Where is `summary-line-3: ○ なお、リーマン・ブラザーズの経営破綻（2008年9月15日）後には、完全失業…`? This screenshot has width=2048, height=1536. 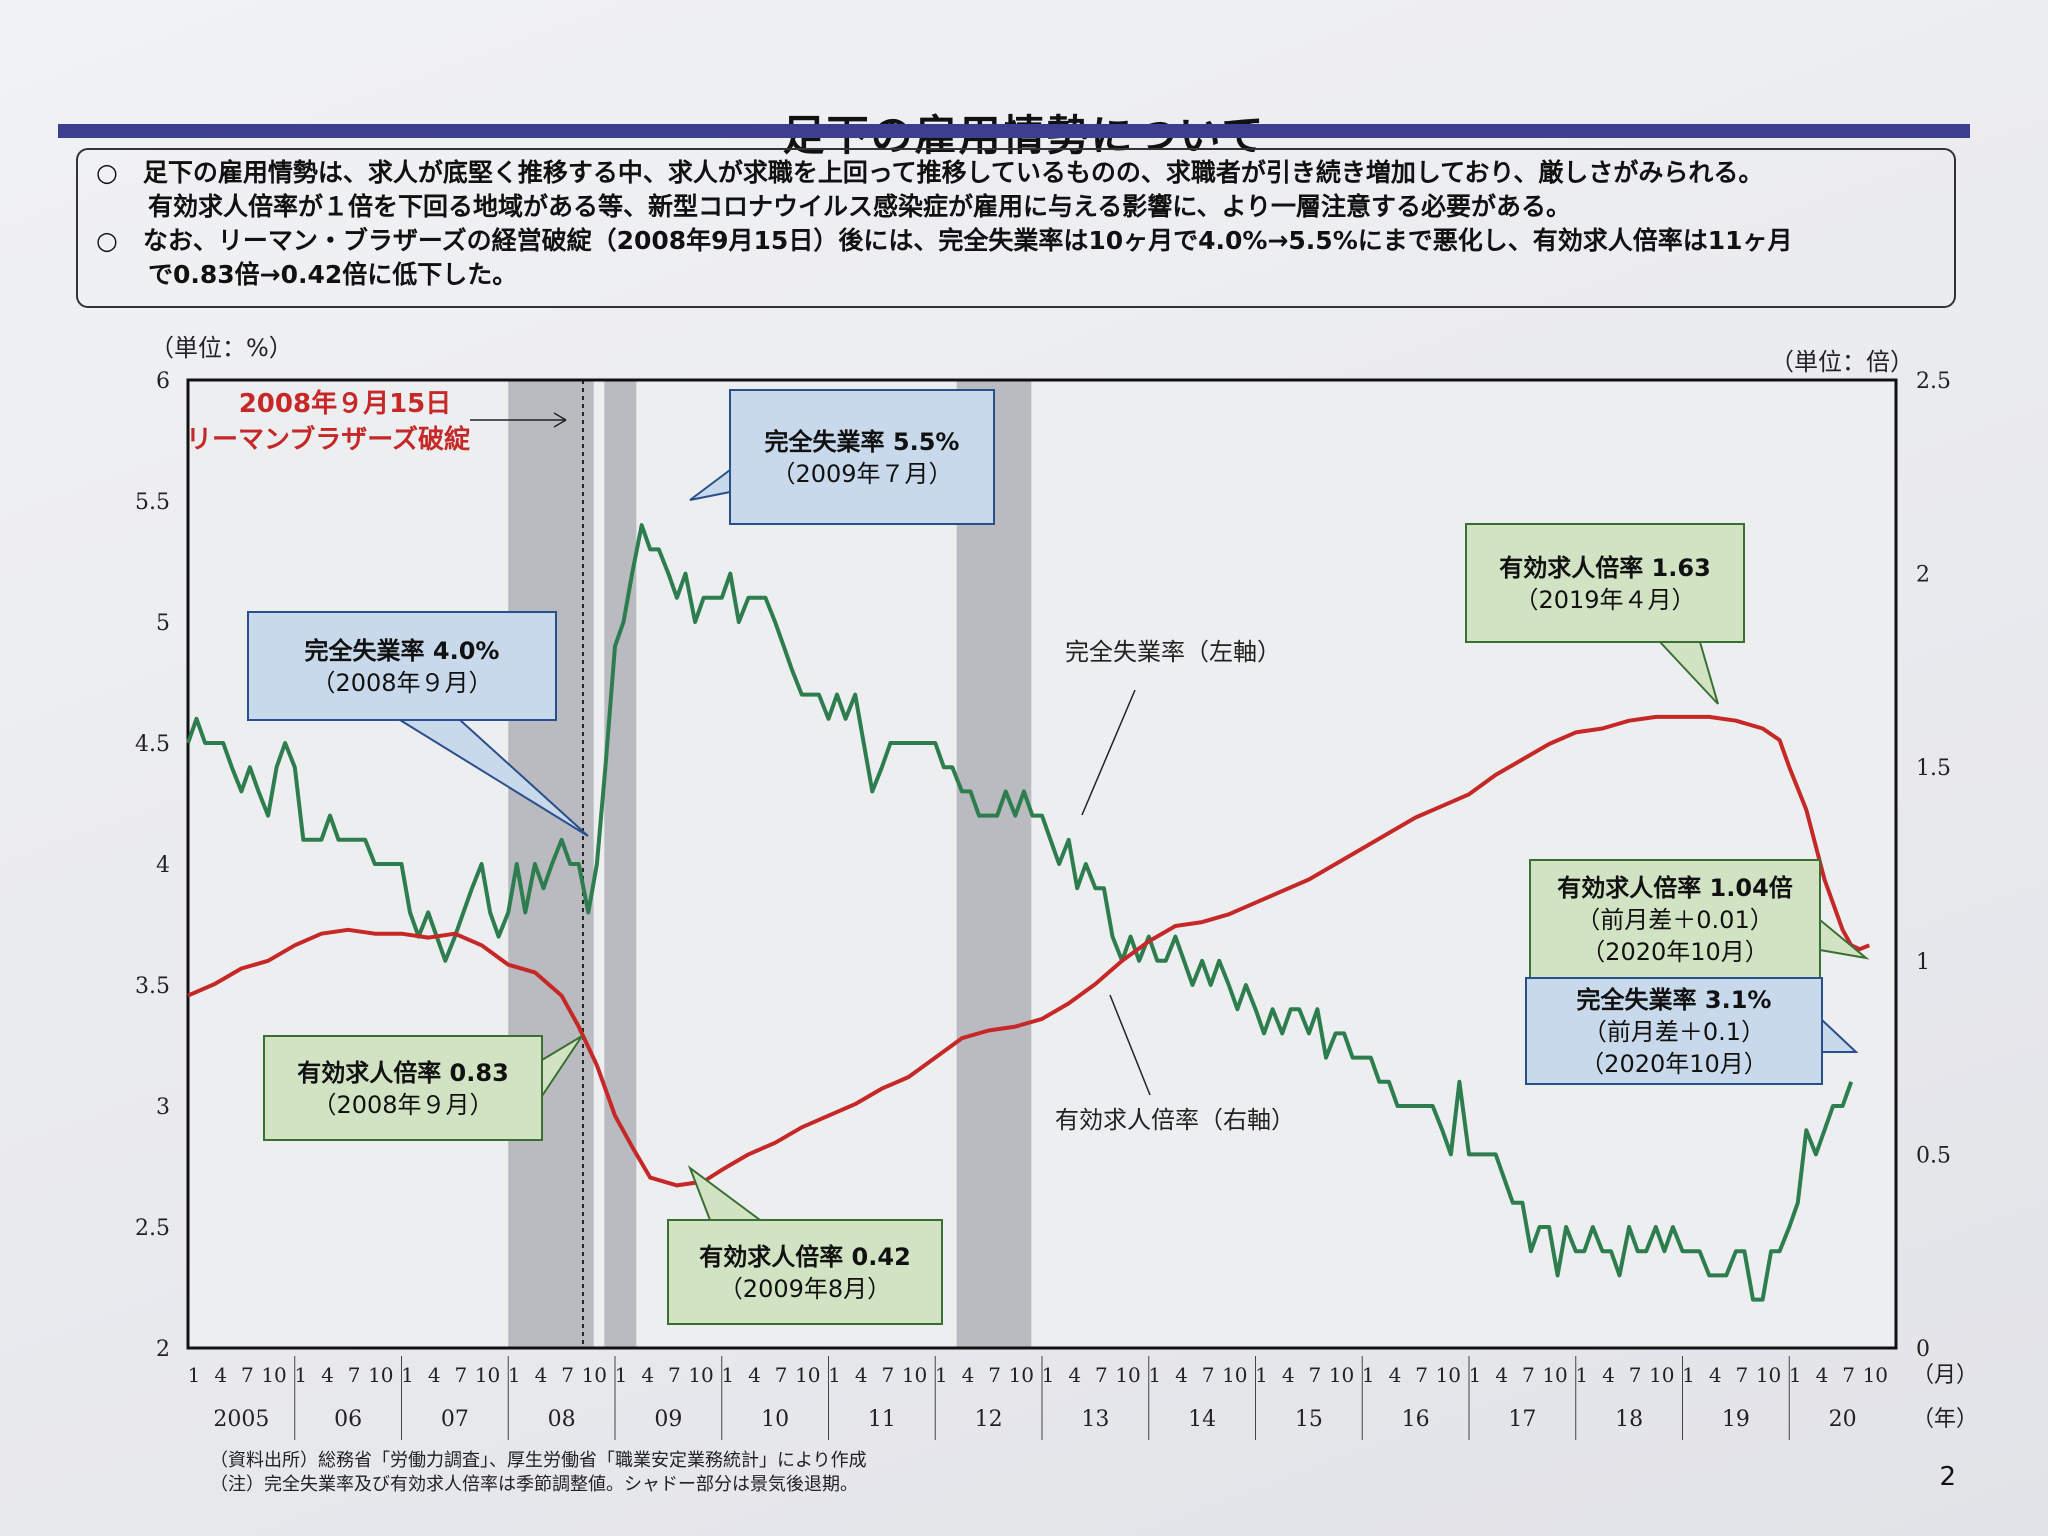
summary-line-3: ○ なお、リーマン・ブラザーズの経営破綻（2008年9月15日）後には、完全失業… is located at coordinates (944, 240).